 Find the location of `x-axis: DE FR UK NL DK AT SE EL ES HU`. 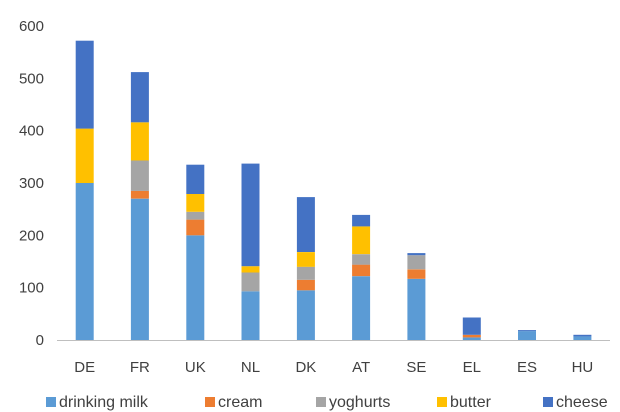

x-axis: DE FR UK NL DK AT SE EL ES HU is located at coordinates (333, 367).